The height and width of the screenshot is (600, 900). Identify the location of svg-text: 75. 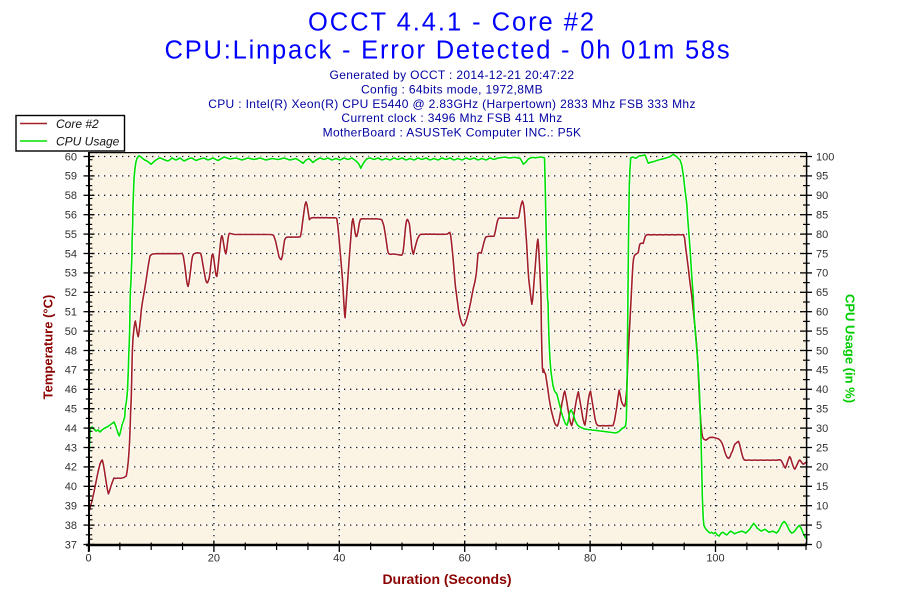
(822, 254).